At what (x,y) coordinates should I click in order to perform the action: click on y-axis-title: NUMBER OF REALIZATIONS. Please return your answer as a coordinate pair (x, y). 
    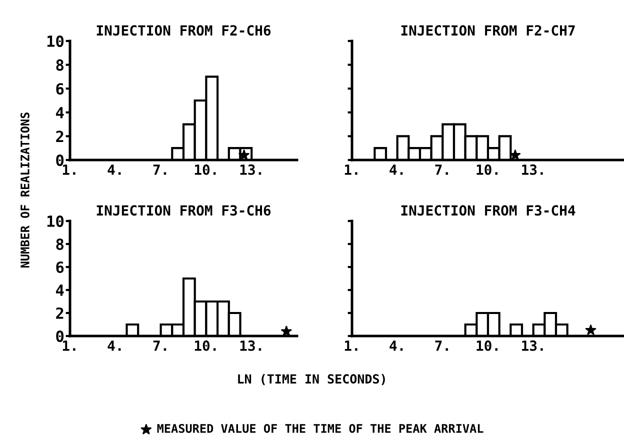
    Looking at the image, I should click on (25, 190).